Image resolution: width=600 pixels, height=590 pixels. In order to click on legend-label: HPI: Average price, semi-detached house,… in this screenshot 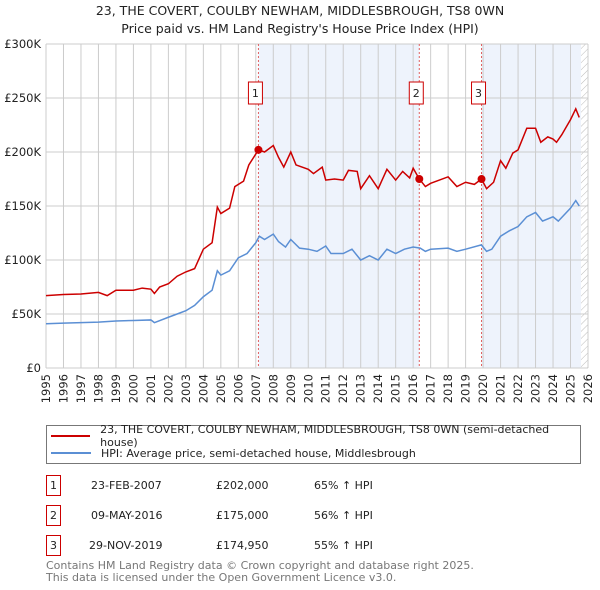, I will do `click(258, 453)`.